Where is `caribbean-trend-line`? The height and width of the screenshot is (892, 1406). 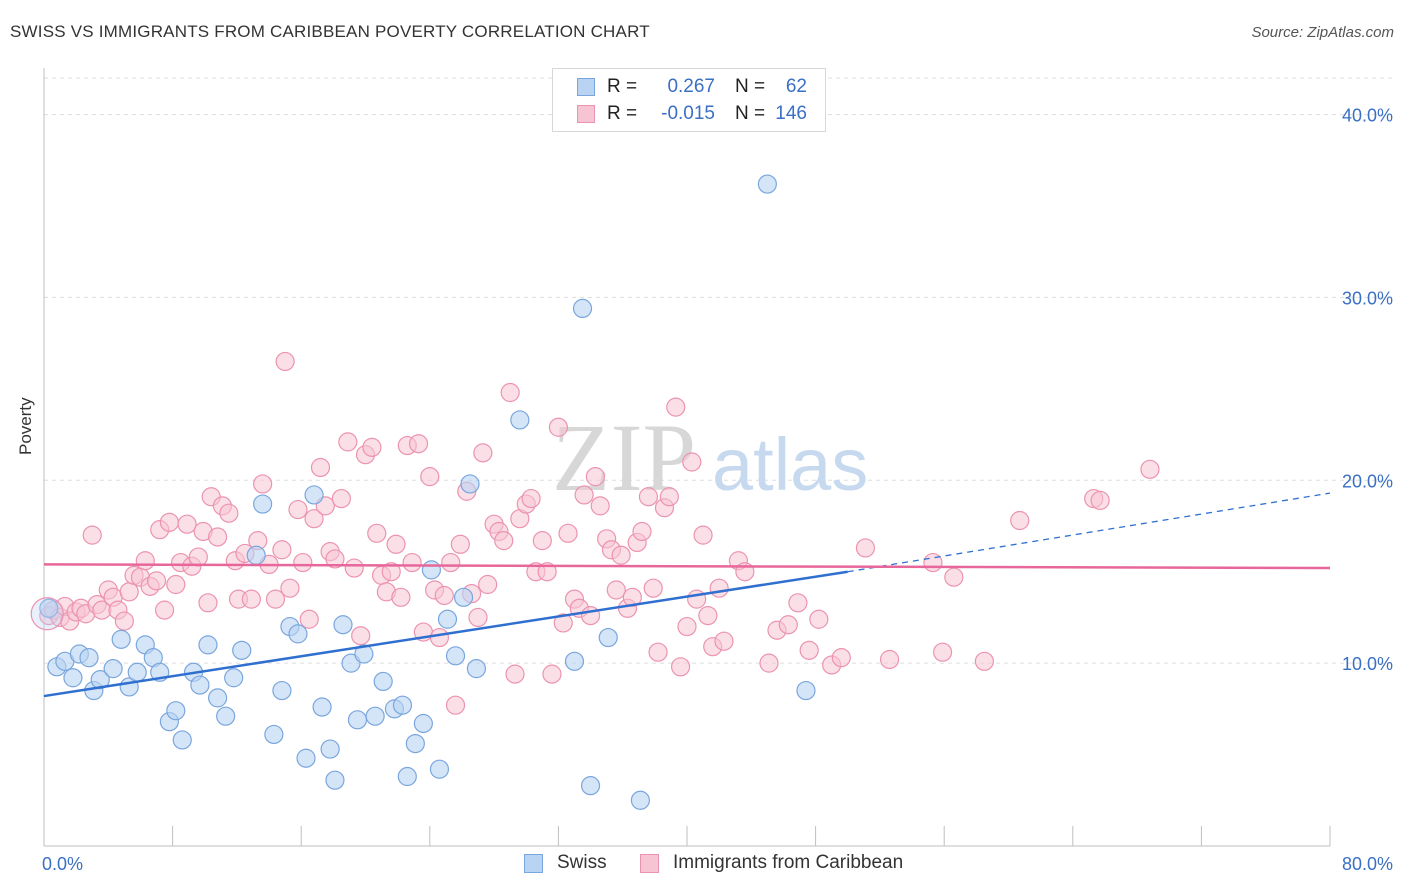
caribbean-trend-line is located at coordinates (687, 566).